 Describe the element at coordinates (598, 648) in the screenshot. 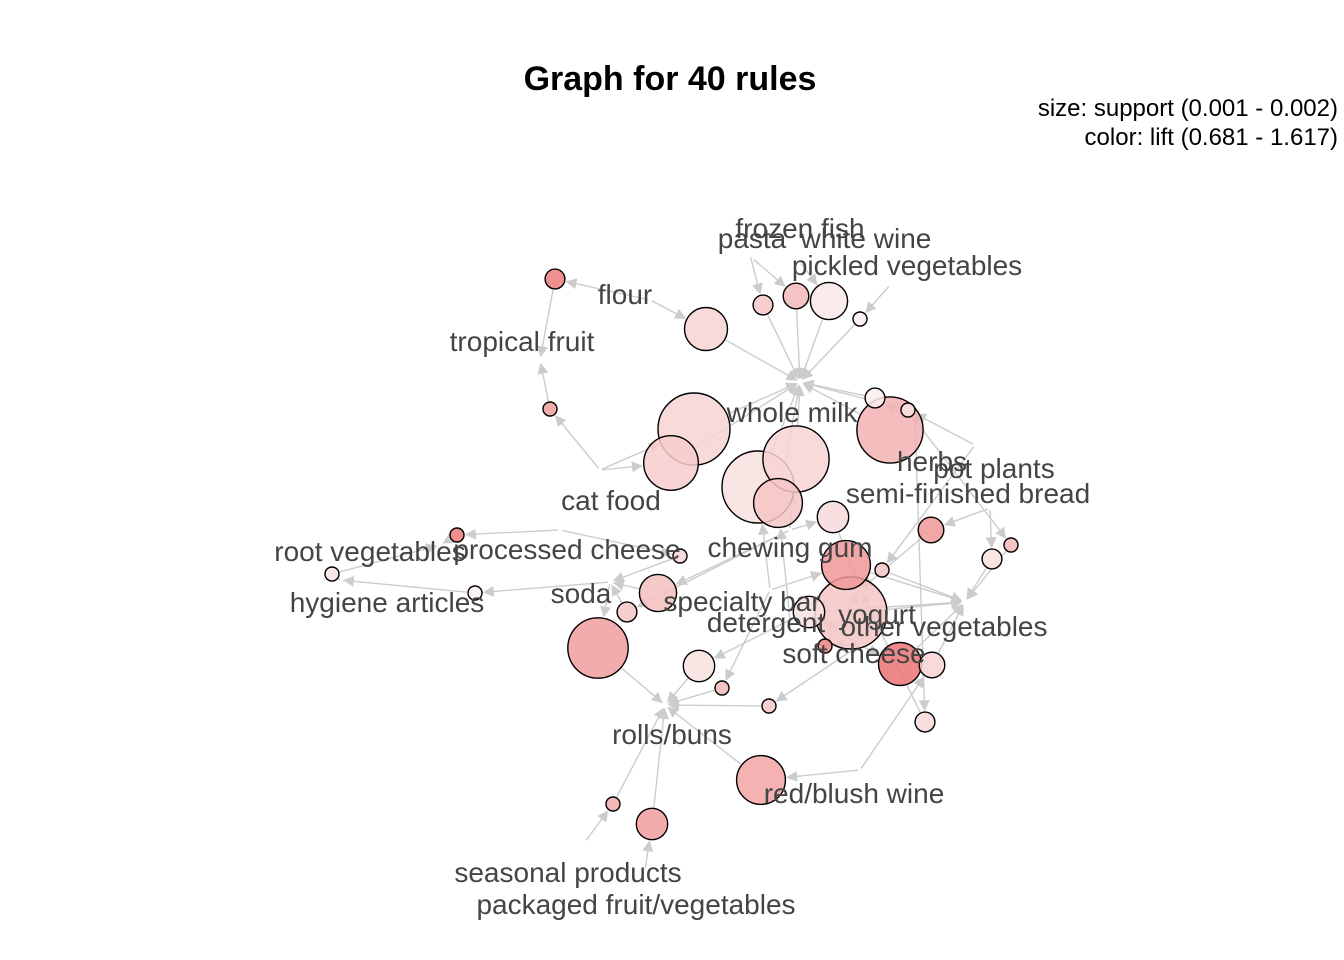

I see `rule-node-r22` at that location.